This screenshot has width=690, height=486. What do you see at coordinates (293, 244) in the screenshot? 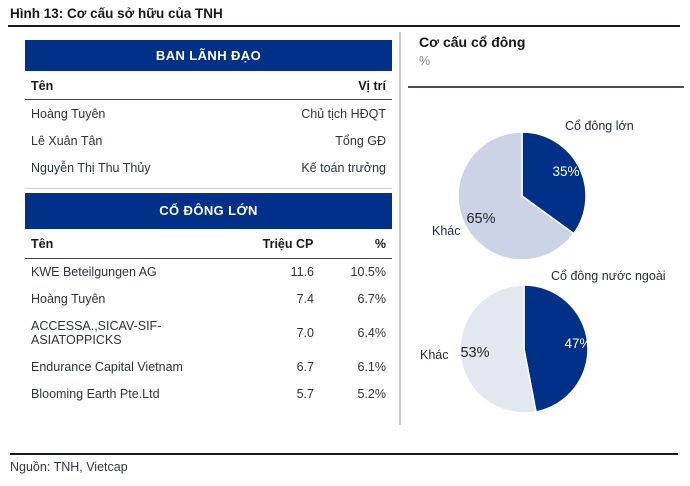
I see `column-header-shares: Triệu CP` at bounding box center [293, 244].